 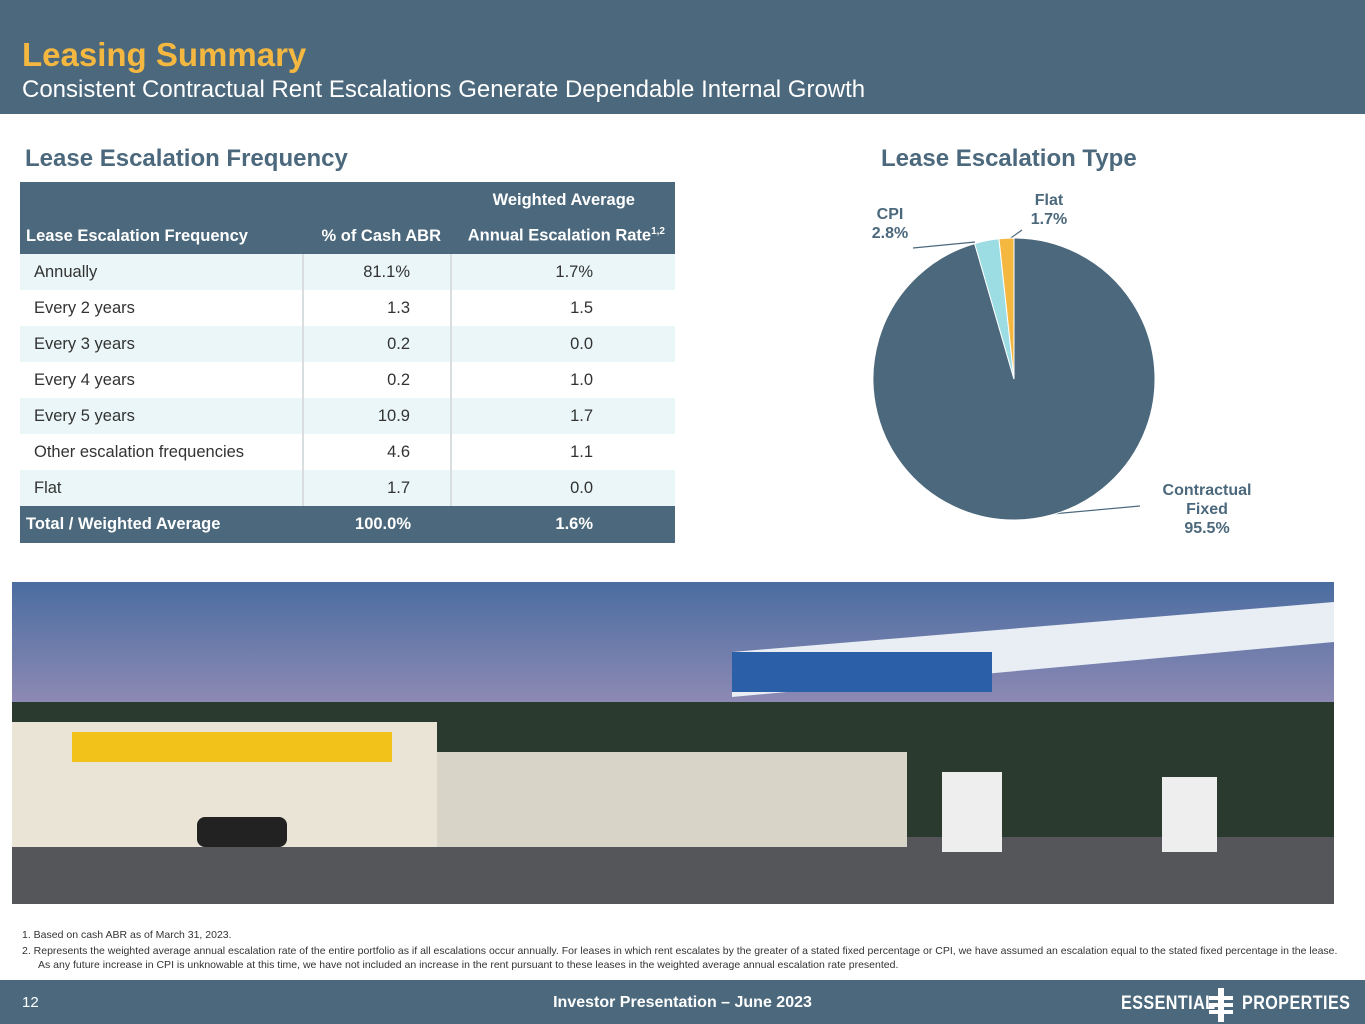 I want to click on table-cell: 1.3, so click(x=377, y=308).